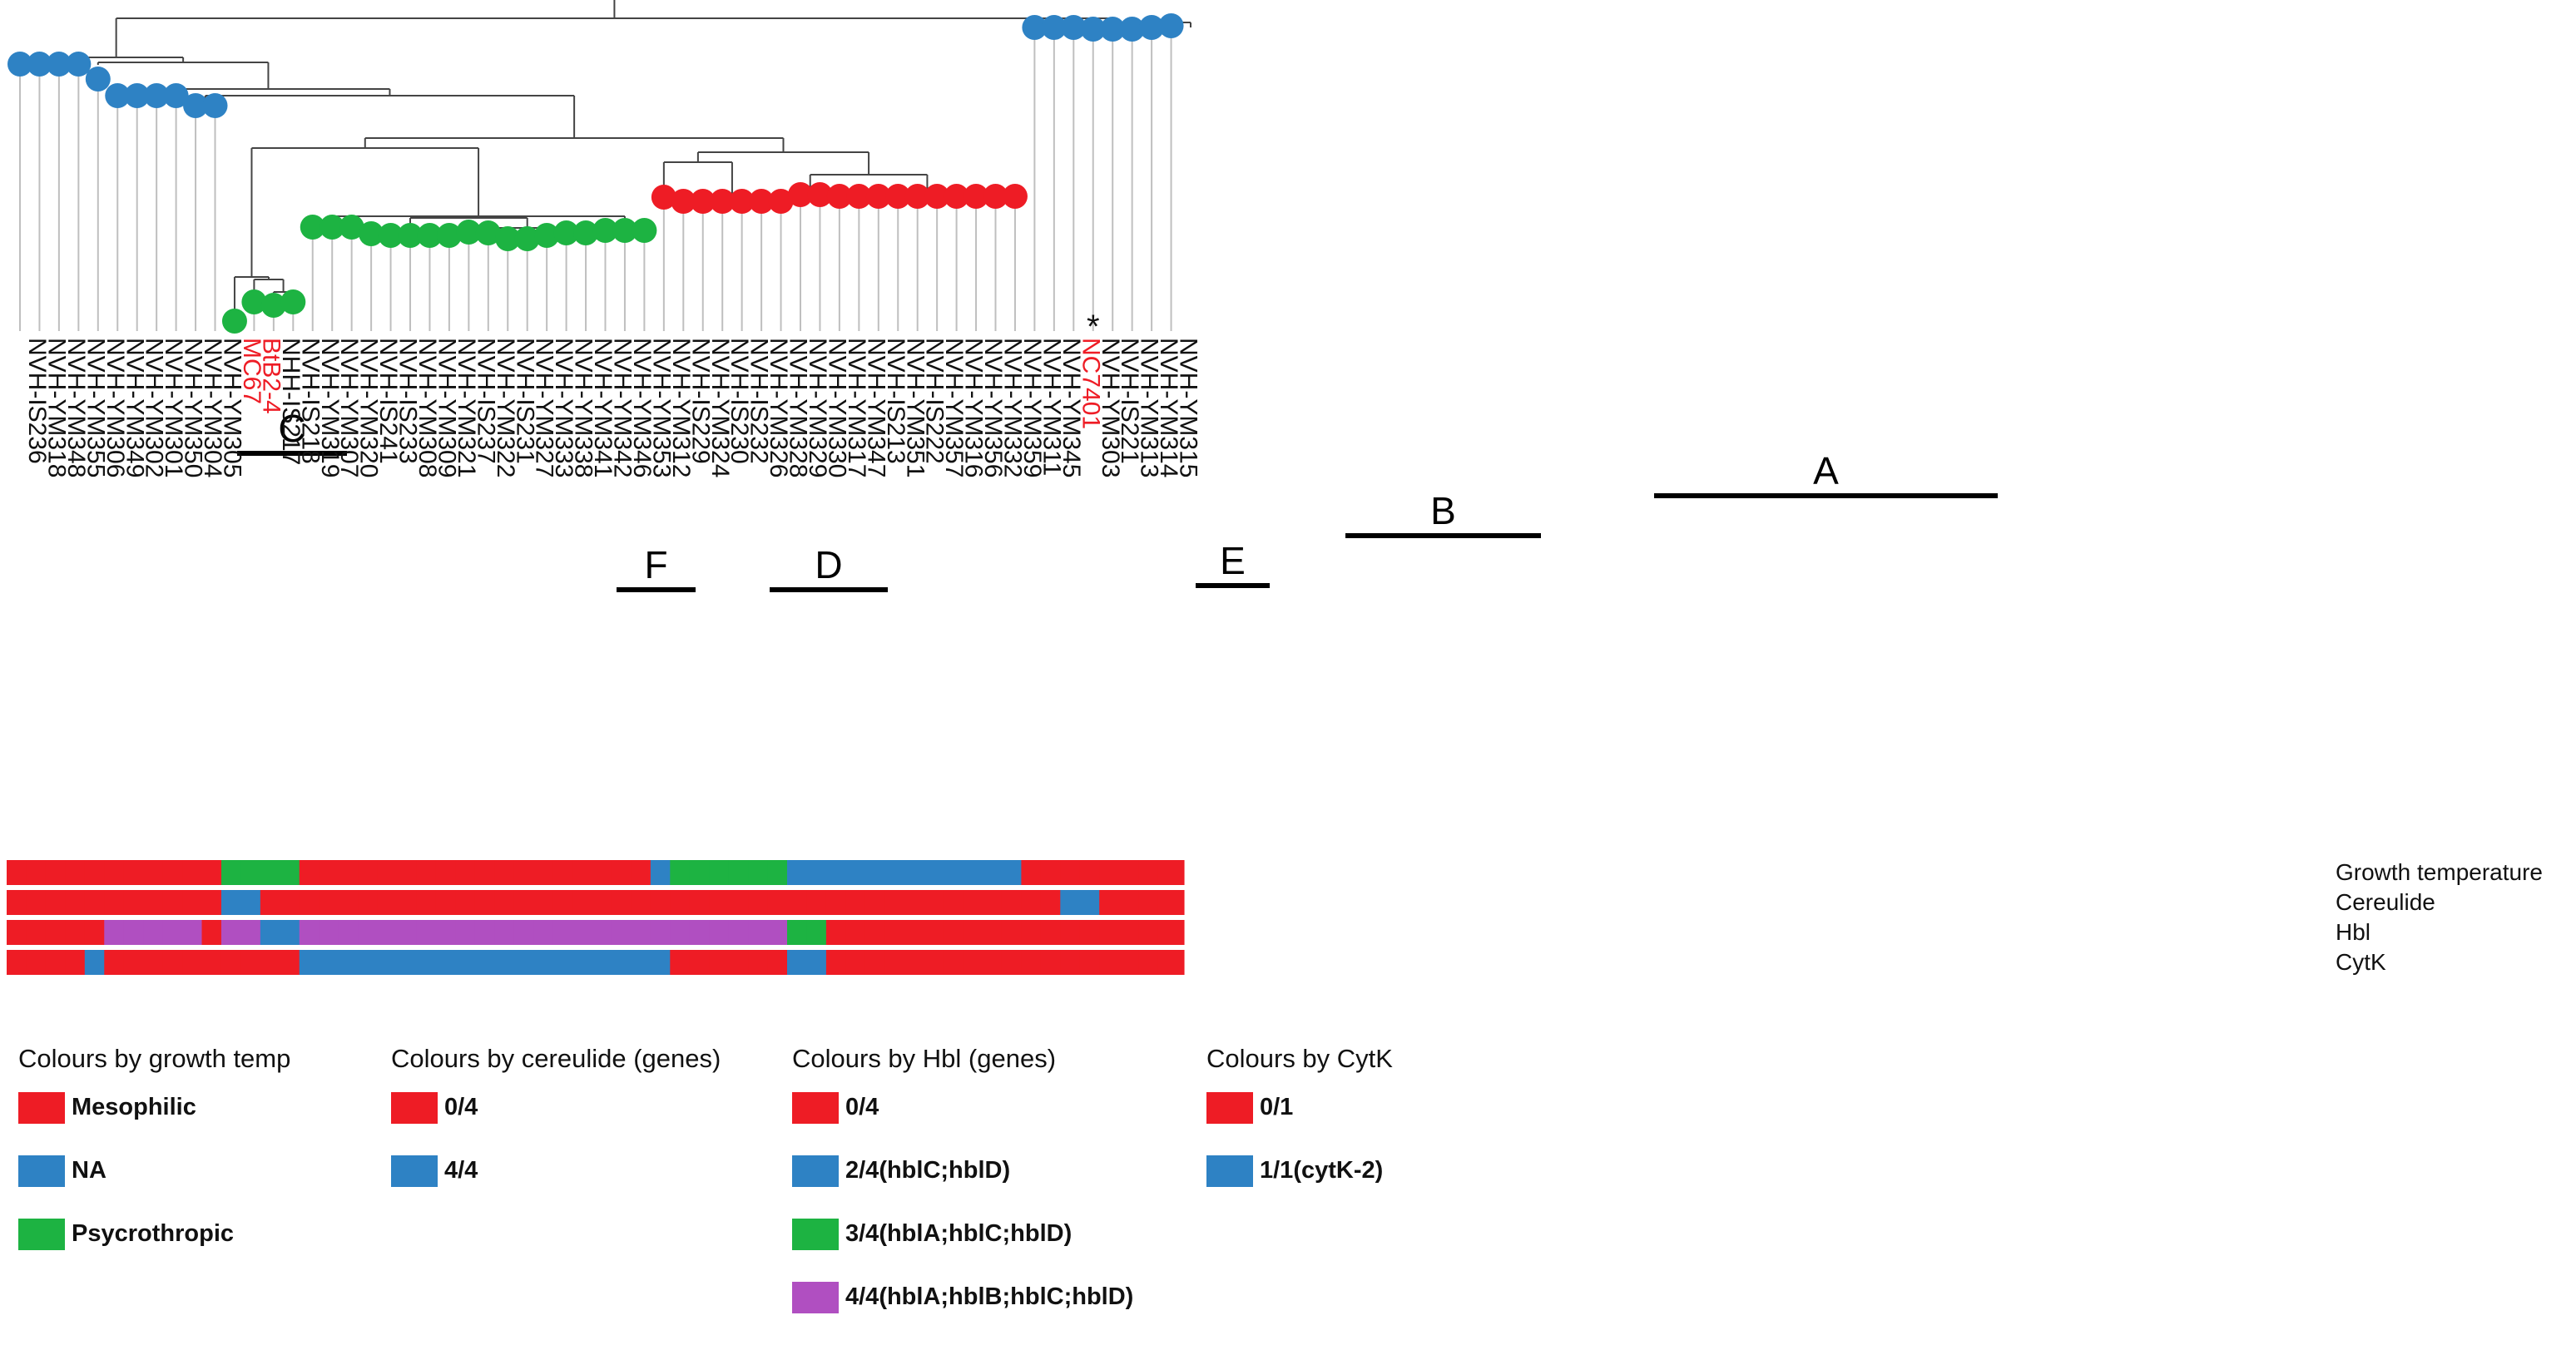  Describe the element at coordinates (1233, 560) in the screenshot. I see `clade-label: E` at that location.